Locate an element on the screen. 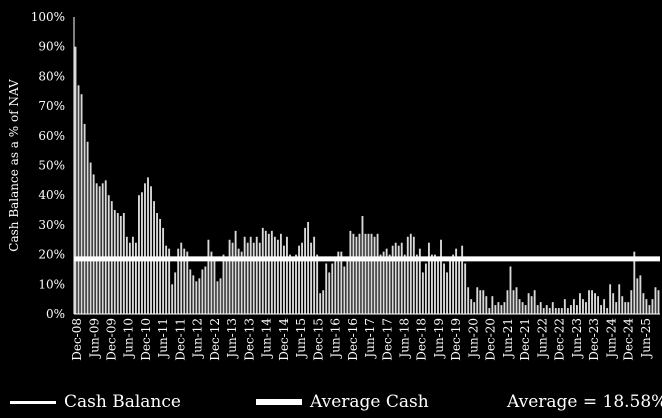 The image size is (662, 418). y-axis-label: Cash Balance as a % of NAV is located at coordinates (14, 165).